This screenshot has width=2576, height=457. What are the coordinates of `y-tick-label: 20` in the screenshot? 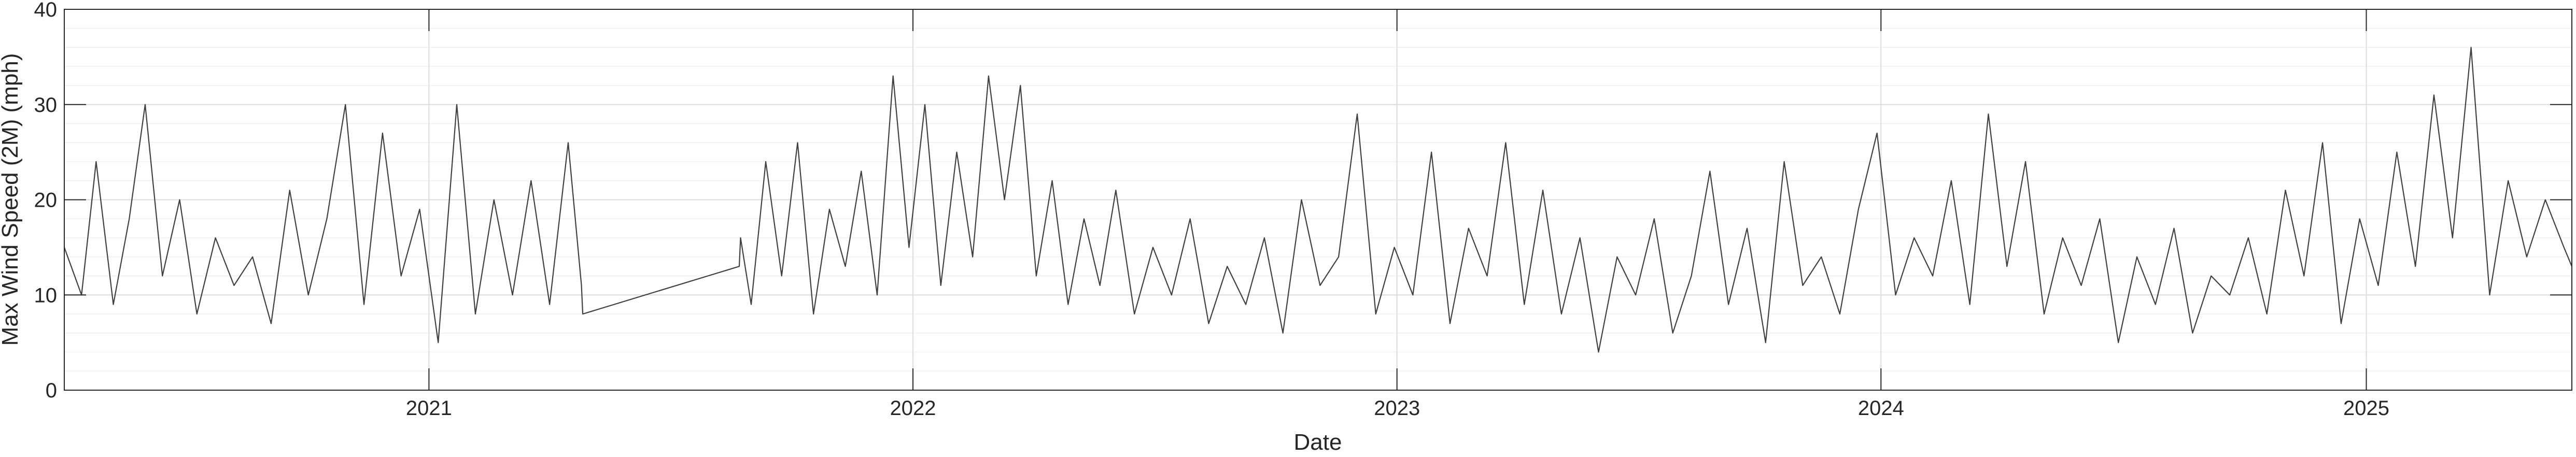 It's located at (46, 200).